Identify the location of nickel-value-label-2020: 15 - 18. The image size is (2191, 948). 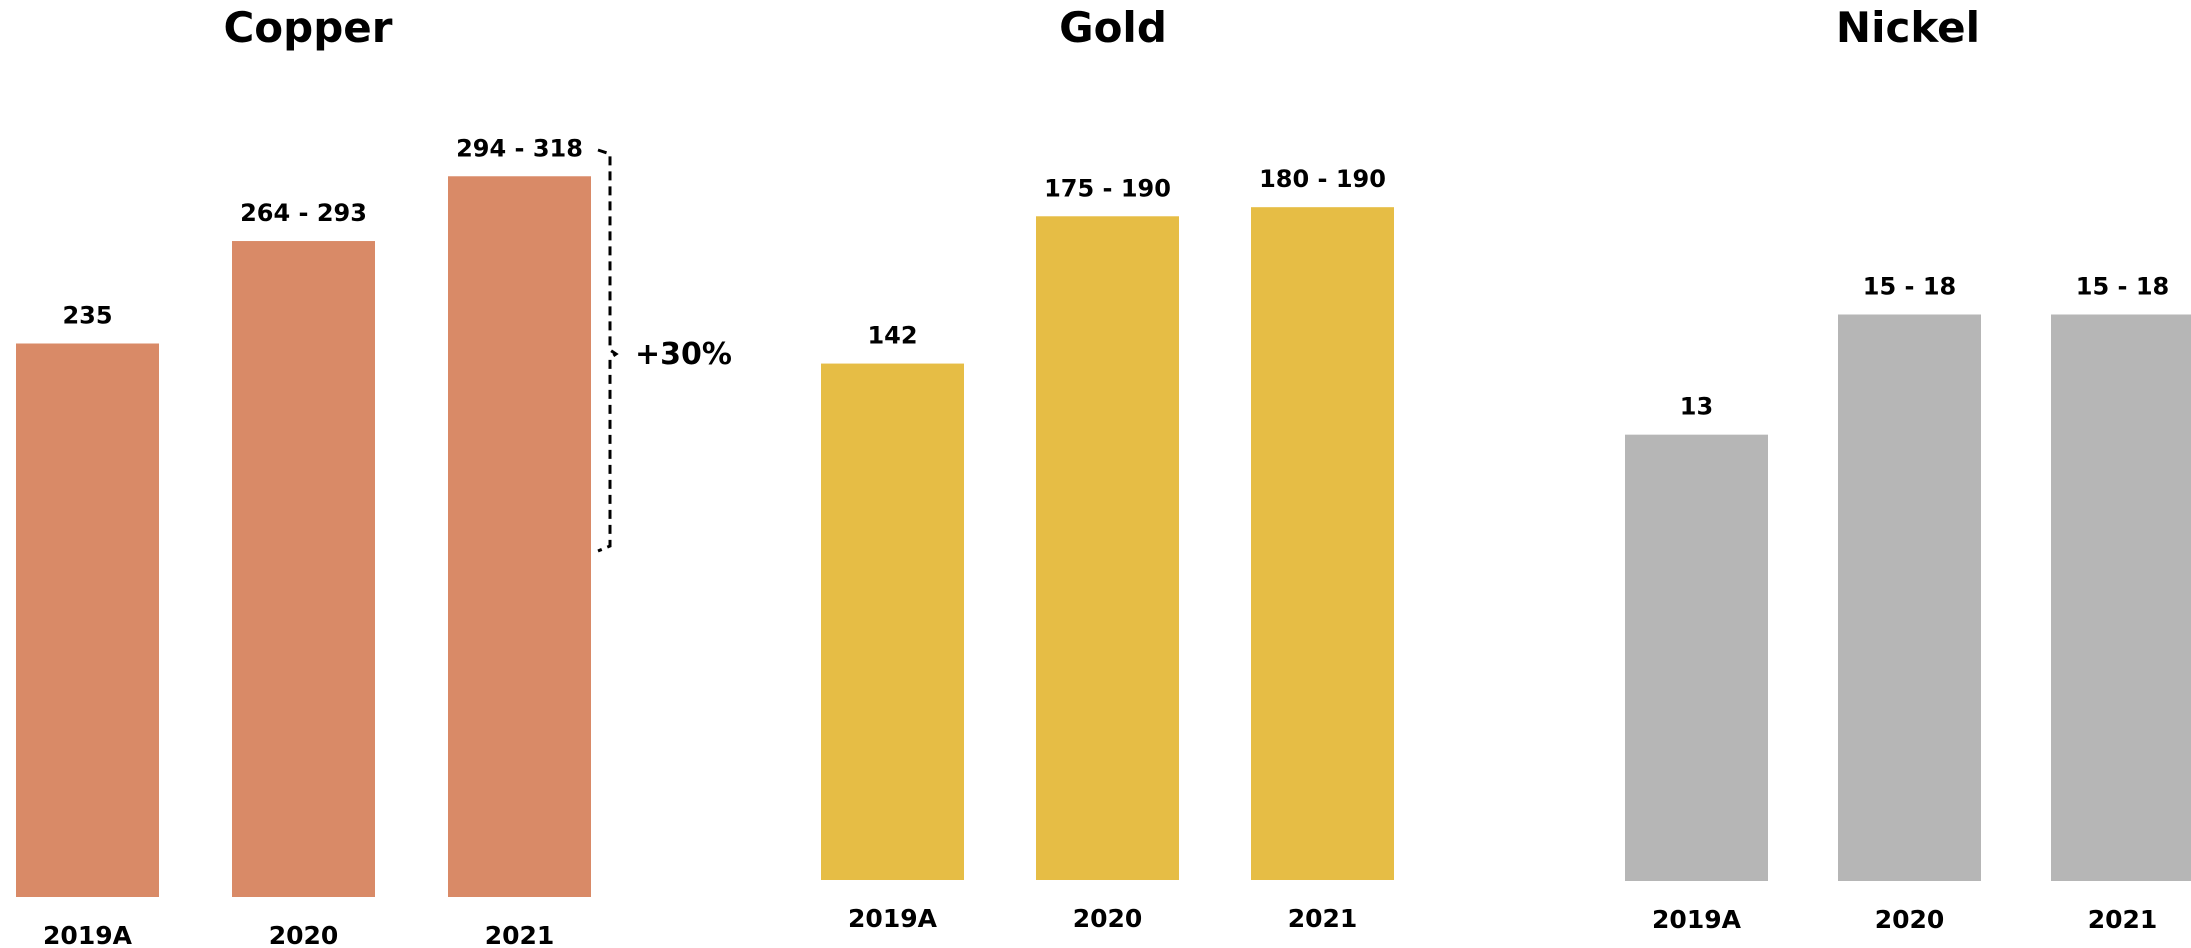
(1909, 287).